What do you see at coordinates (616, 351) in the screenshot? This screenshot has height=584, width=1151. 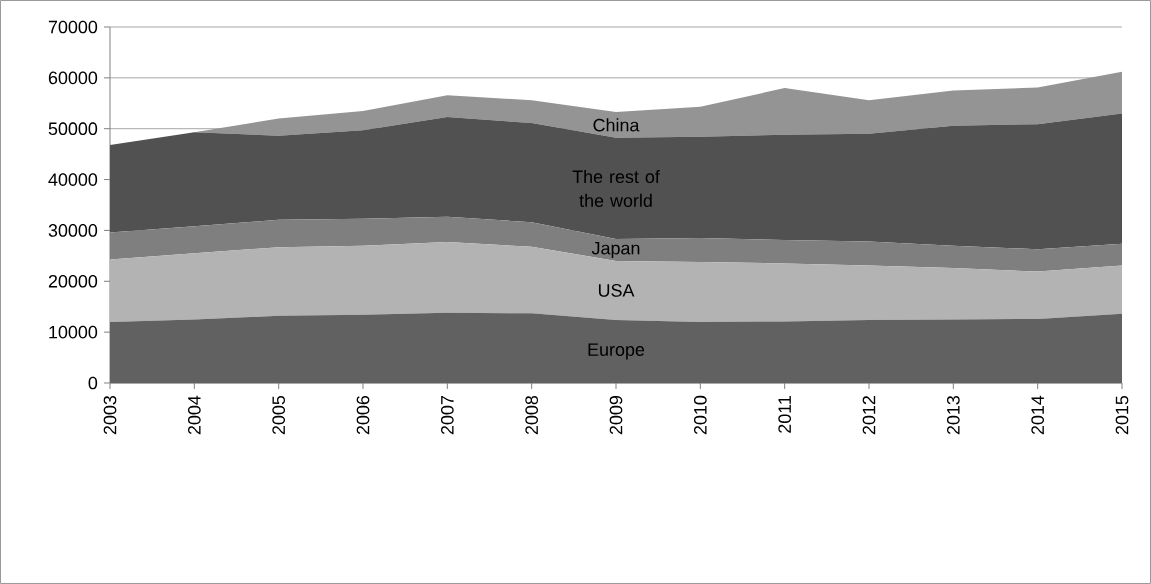 I see `series-label: Europe` at bounding box center [616, 351].